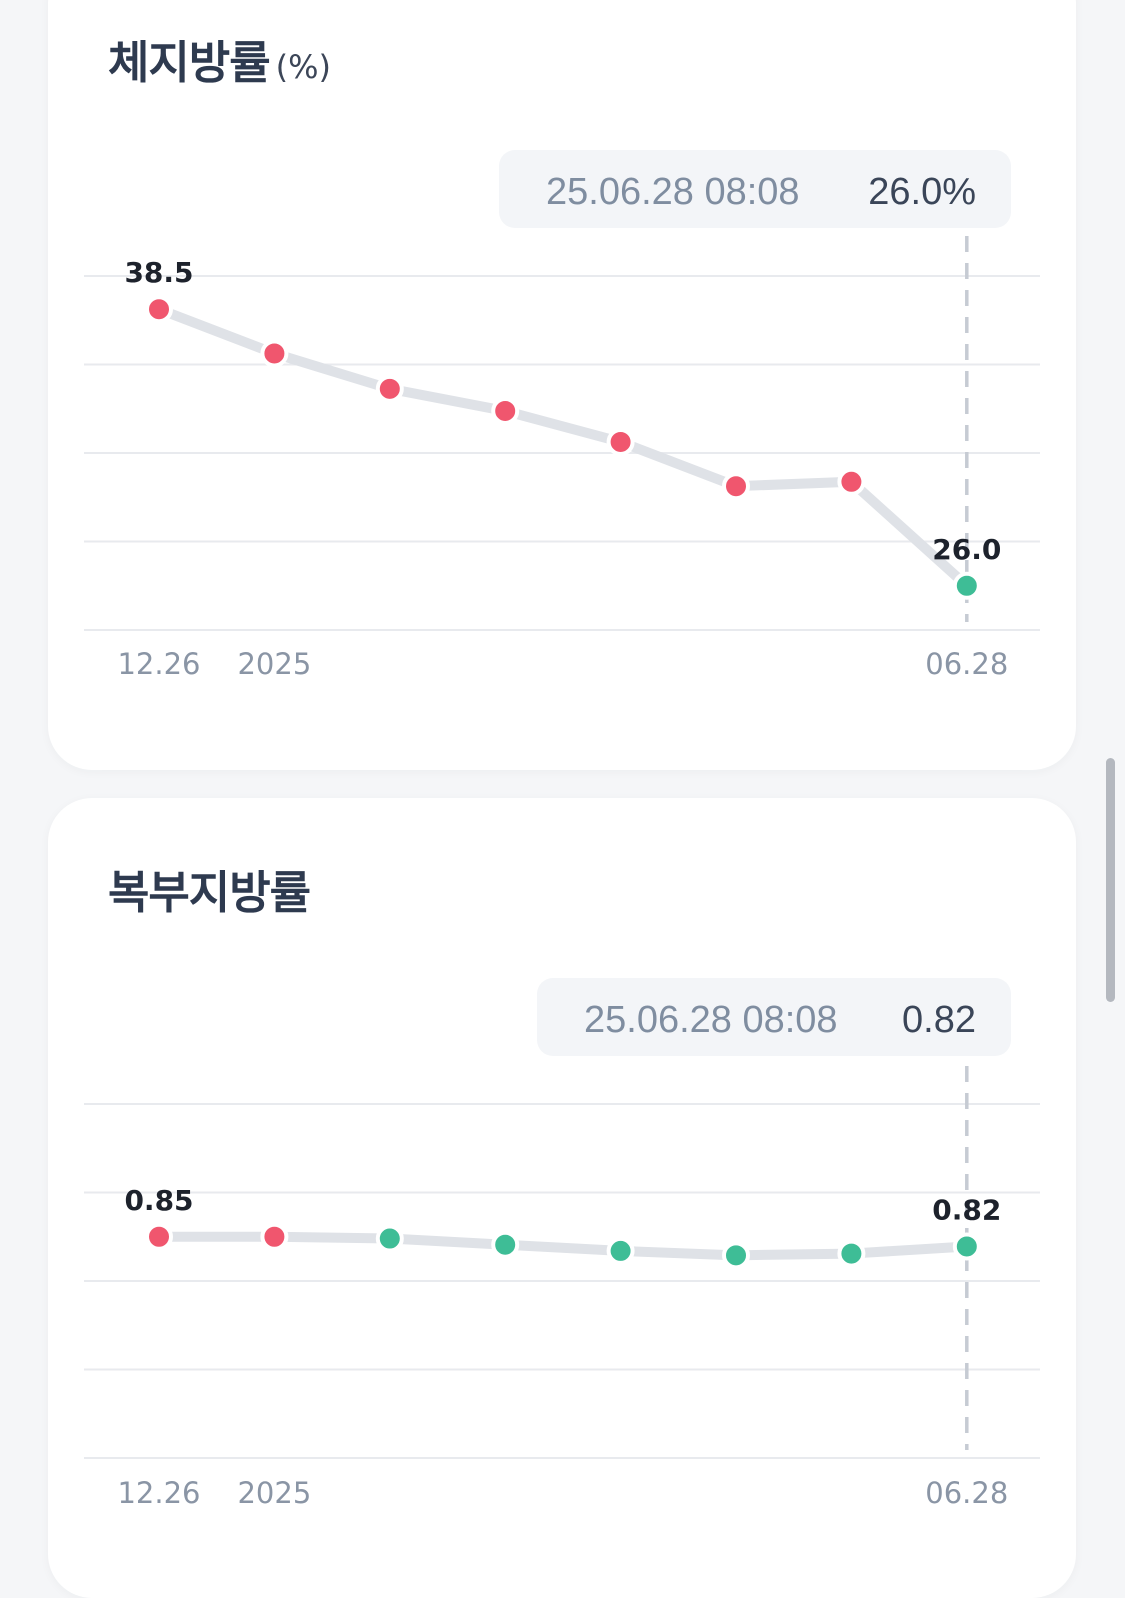  Describe the element at coordinates (1110, 880) in the screenshot. I see `scrollbar` at that location.